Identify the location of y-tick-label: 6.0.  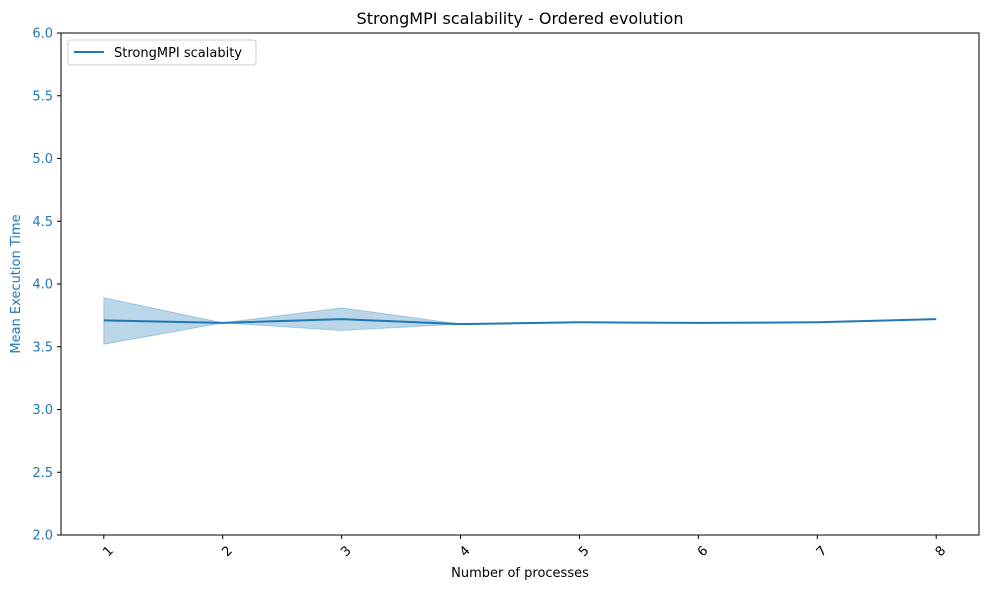
(42, 34).